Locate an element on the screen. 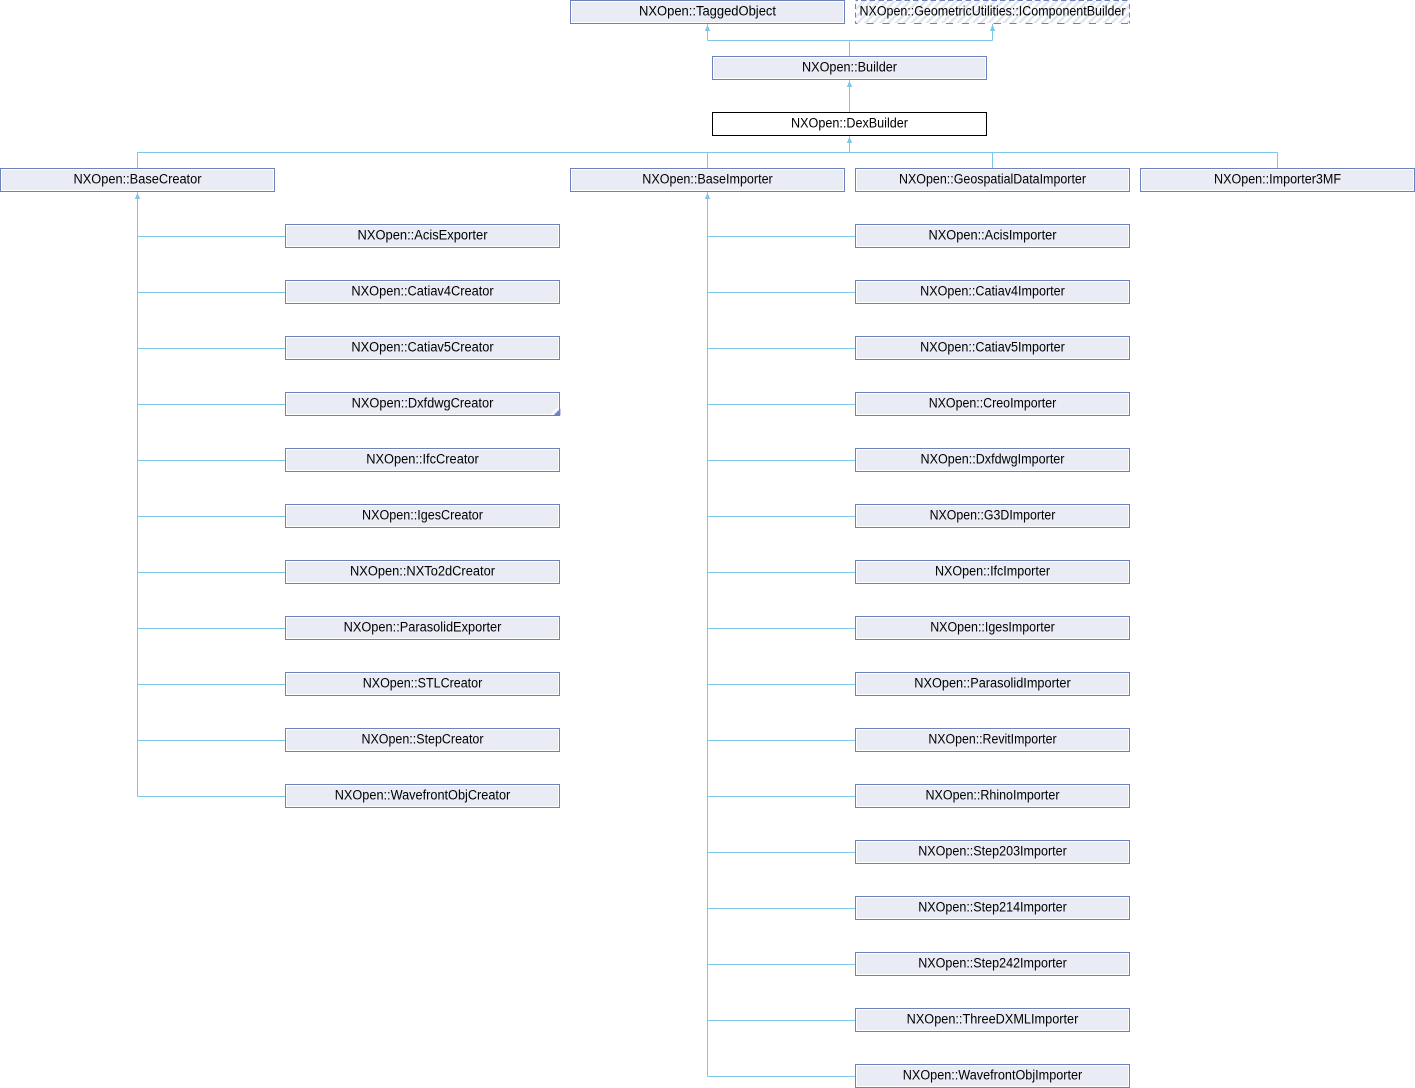  svg-text: NXOpen::AcisImporter is located at coordinates (993, 235).